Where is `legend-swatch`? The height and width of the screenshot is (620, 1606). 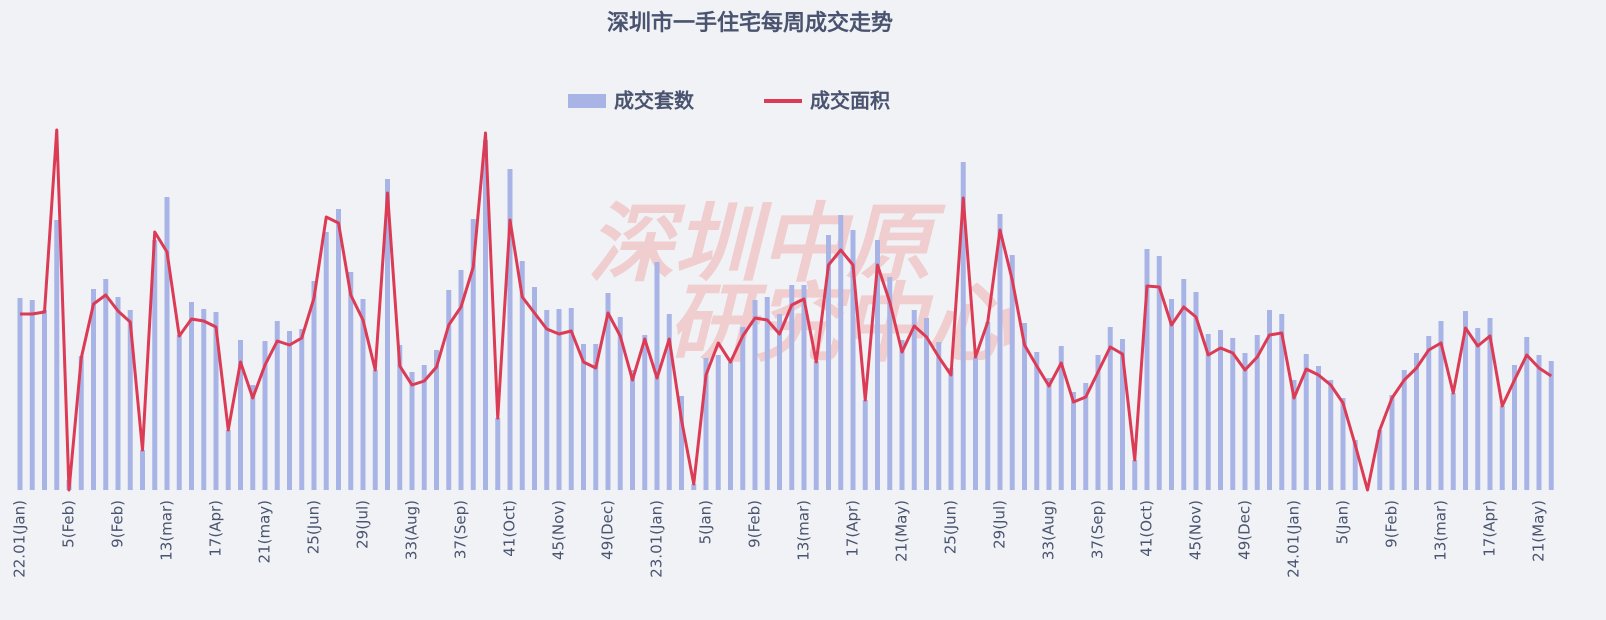 legend-swatch is located at coordinates (587, 101).